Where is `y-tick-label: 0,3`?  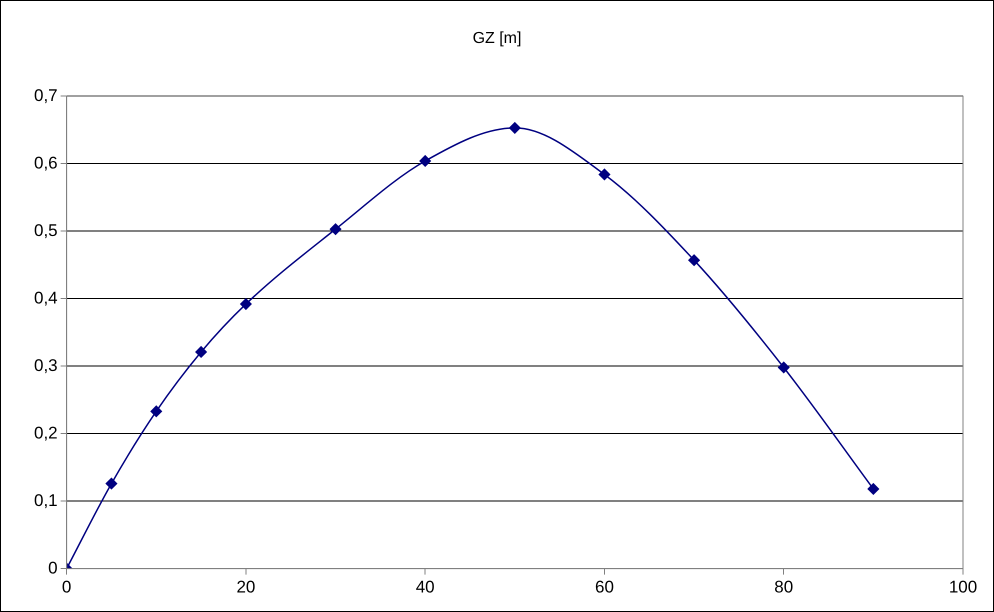
y-tick-label: 0,3 is located at coordinates (46, 365).